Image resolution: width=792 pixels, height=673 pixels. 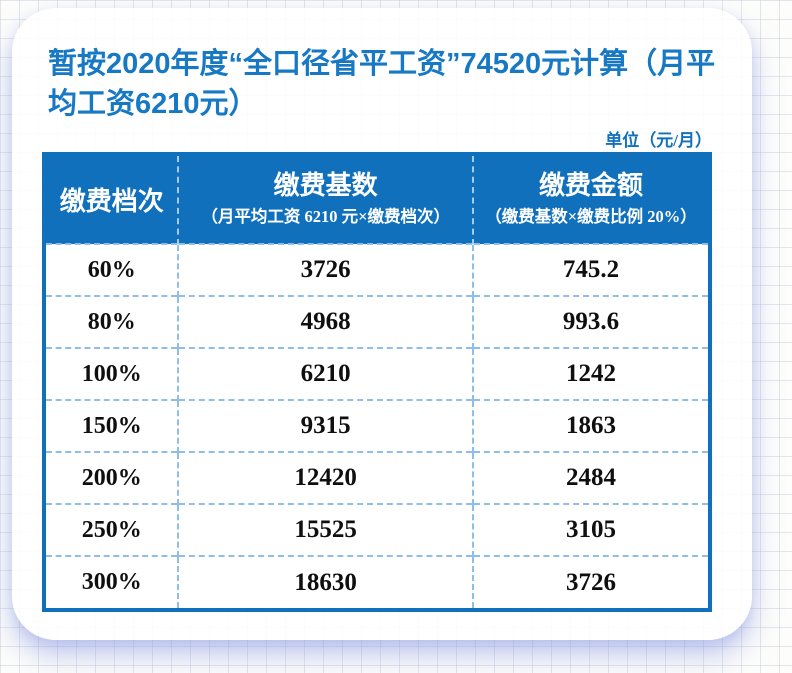 What do you see at coordinates (325, 477) in the screenshot?
I see `cell-base: 12420` at bounding box center [325, 477].